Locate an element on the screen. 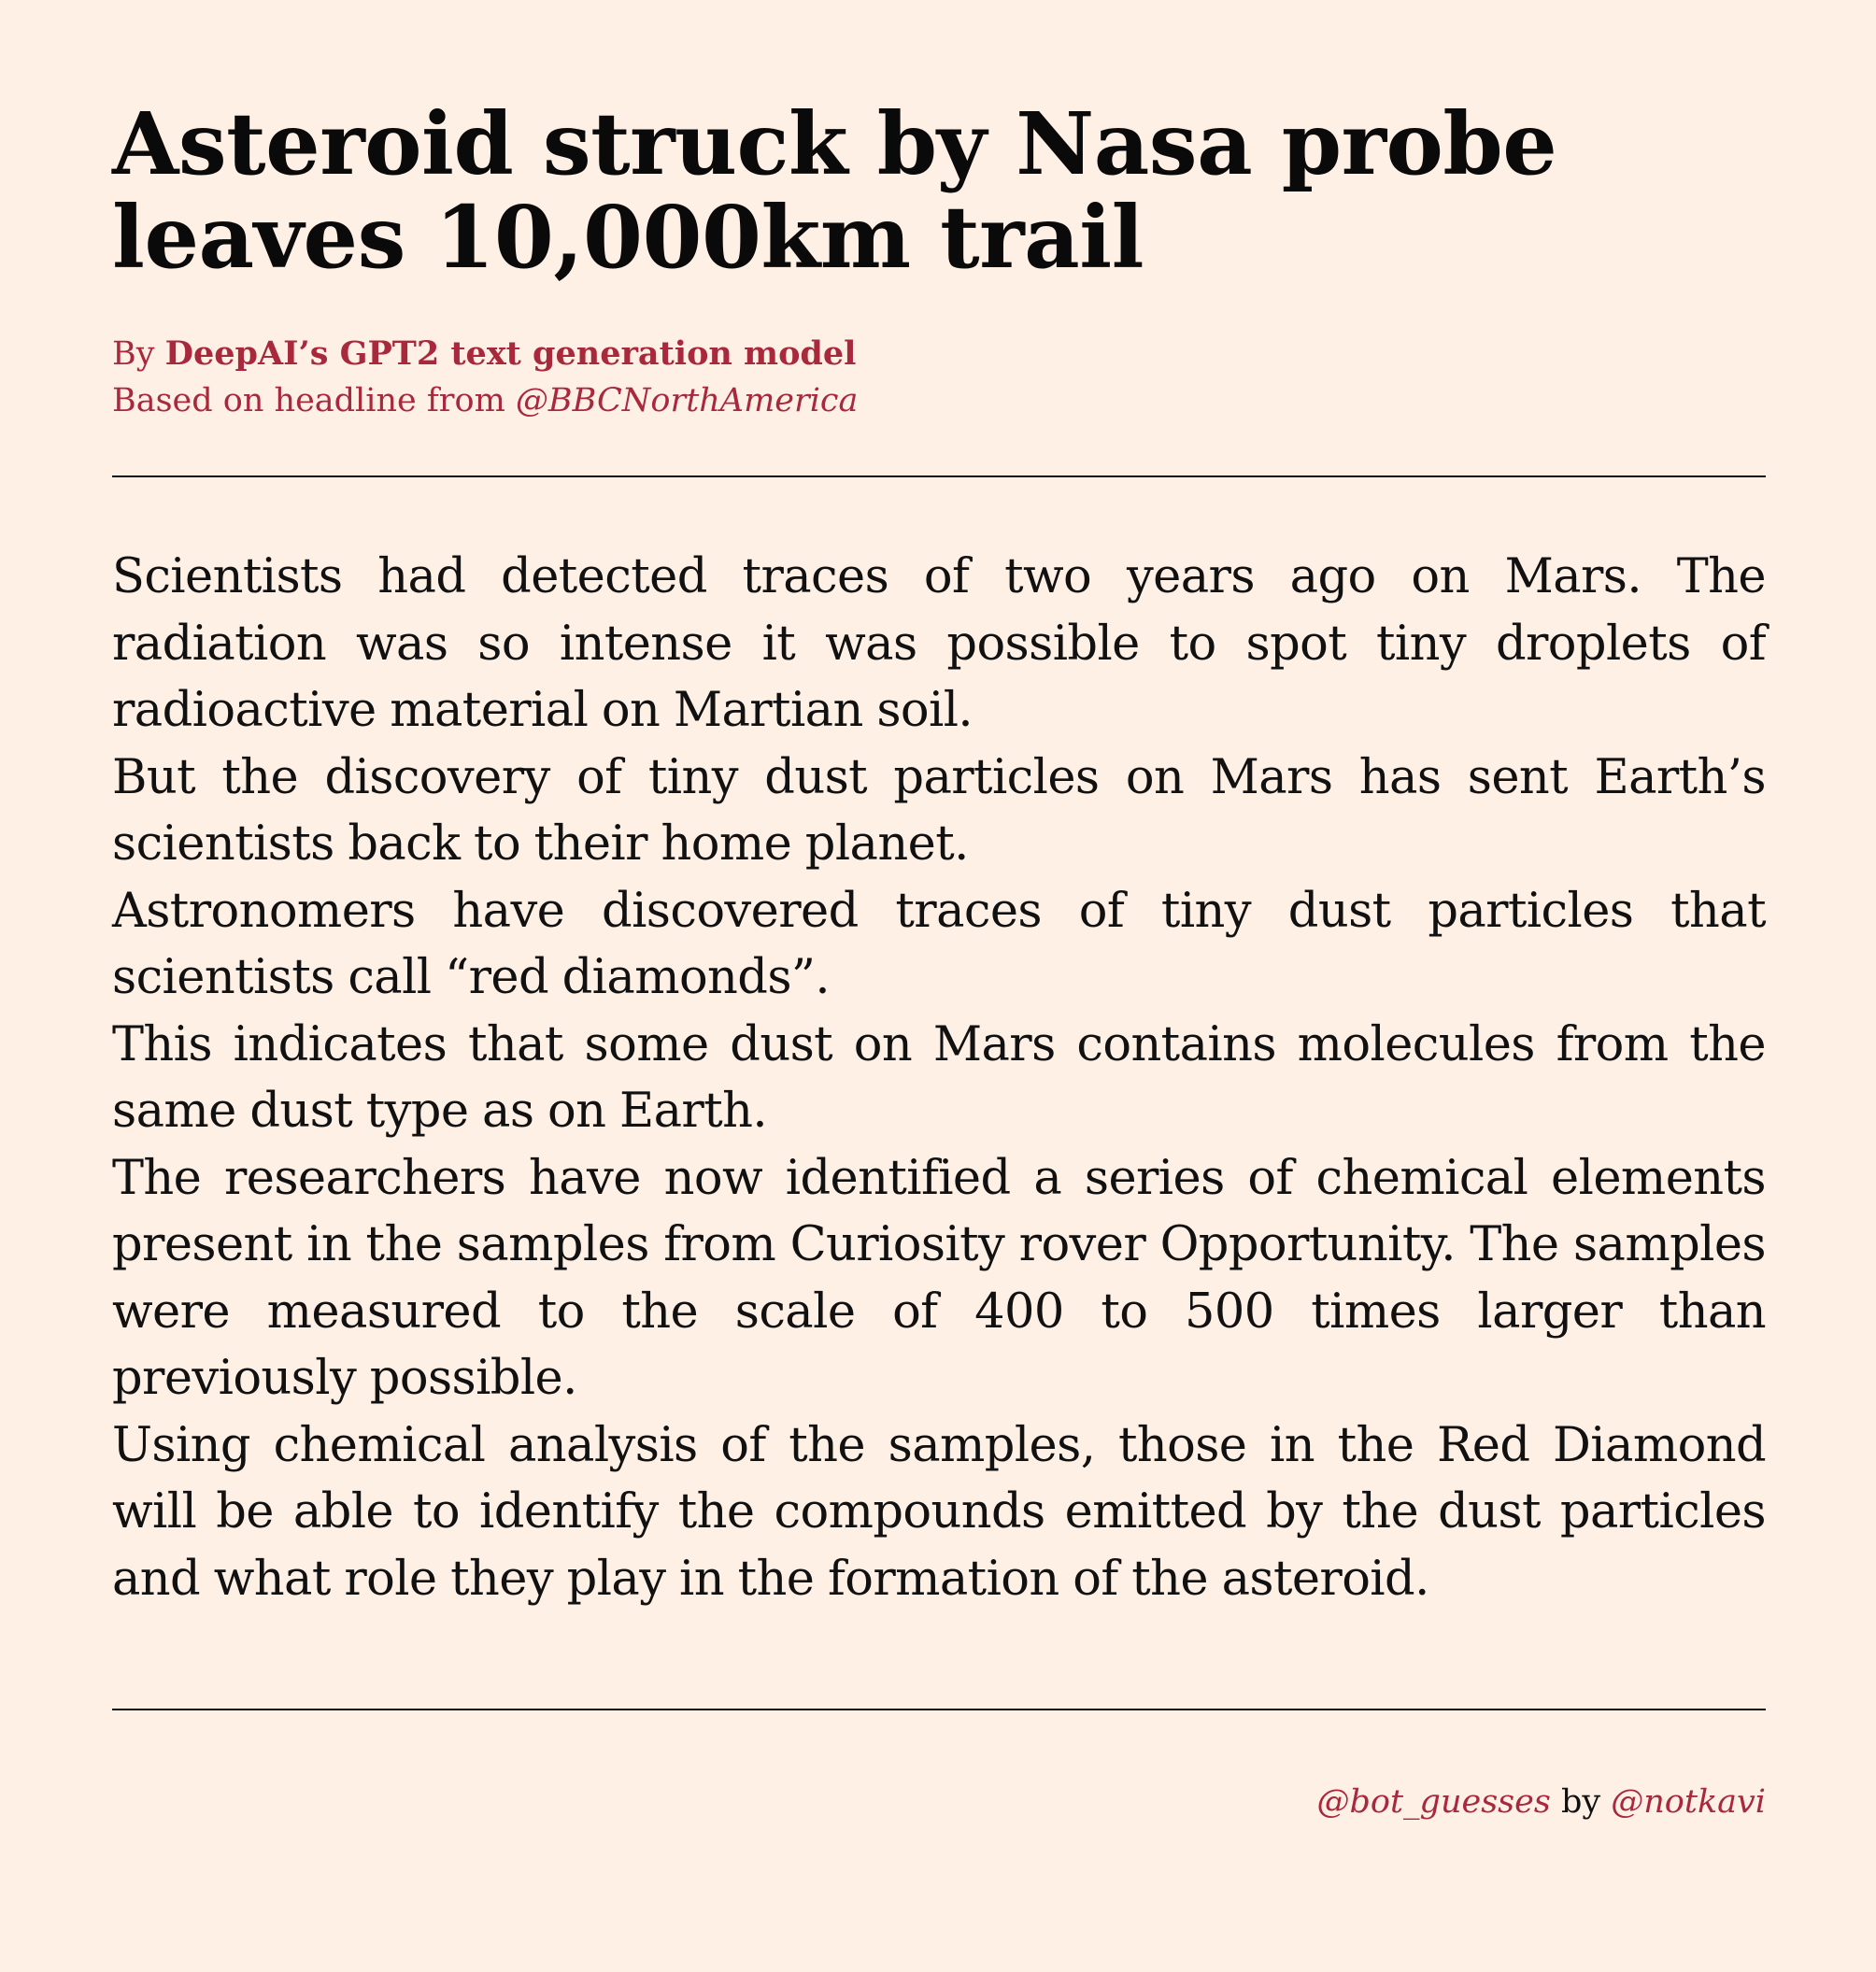 The height and width of the screenshot is (1972, 1876). byline-source-line: Based on headline from @BBCNorthAmerica is located at coordinates (485, 401).